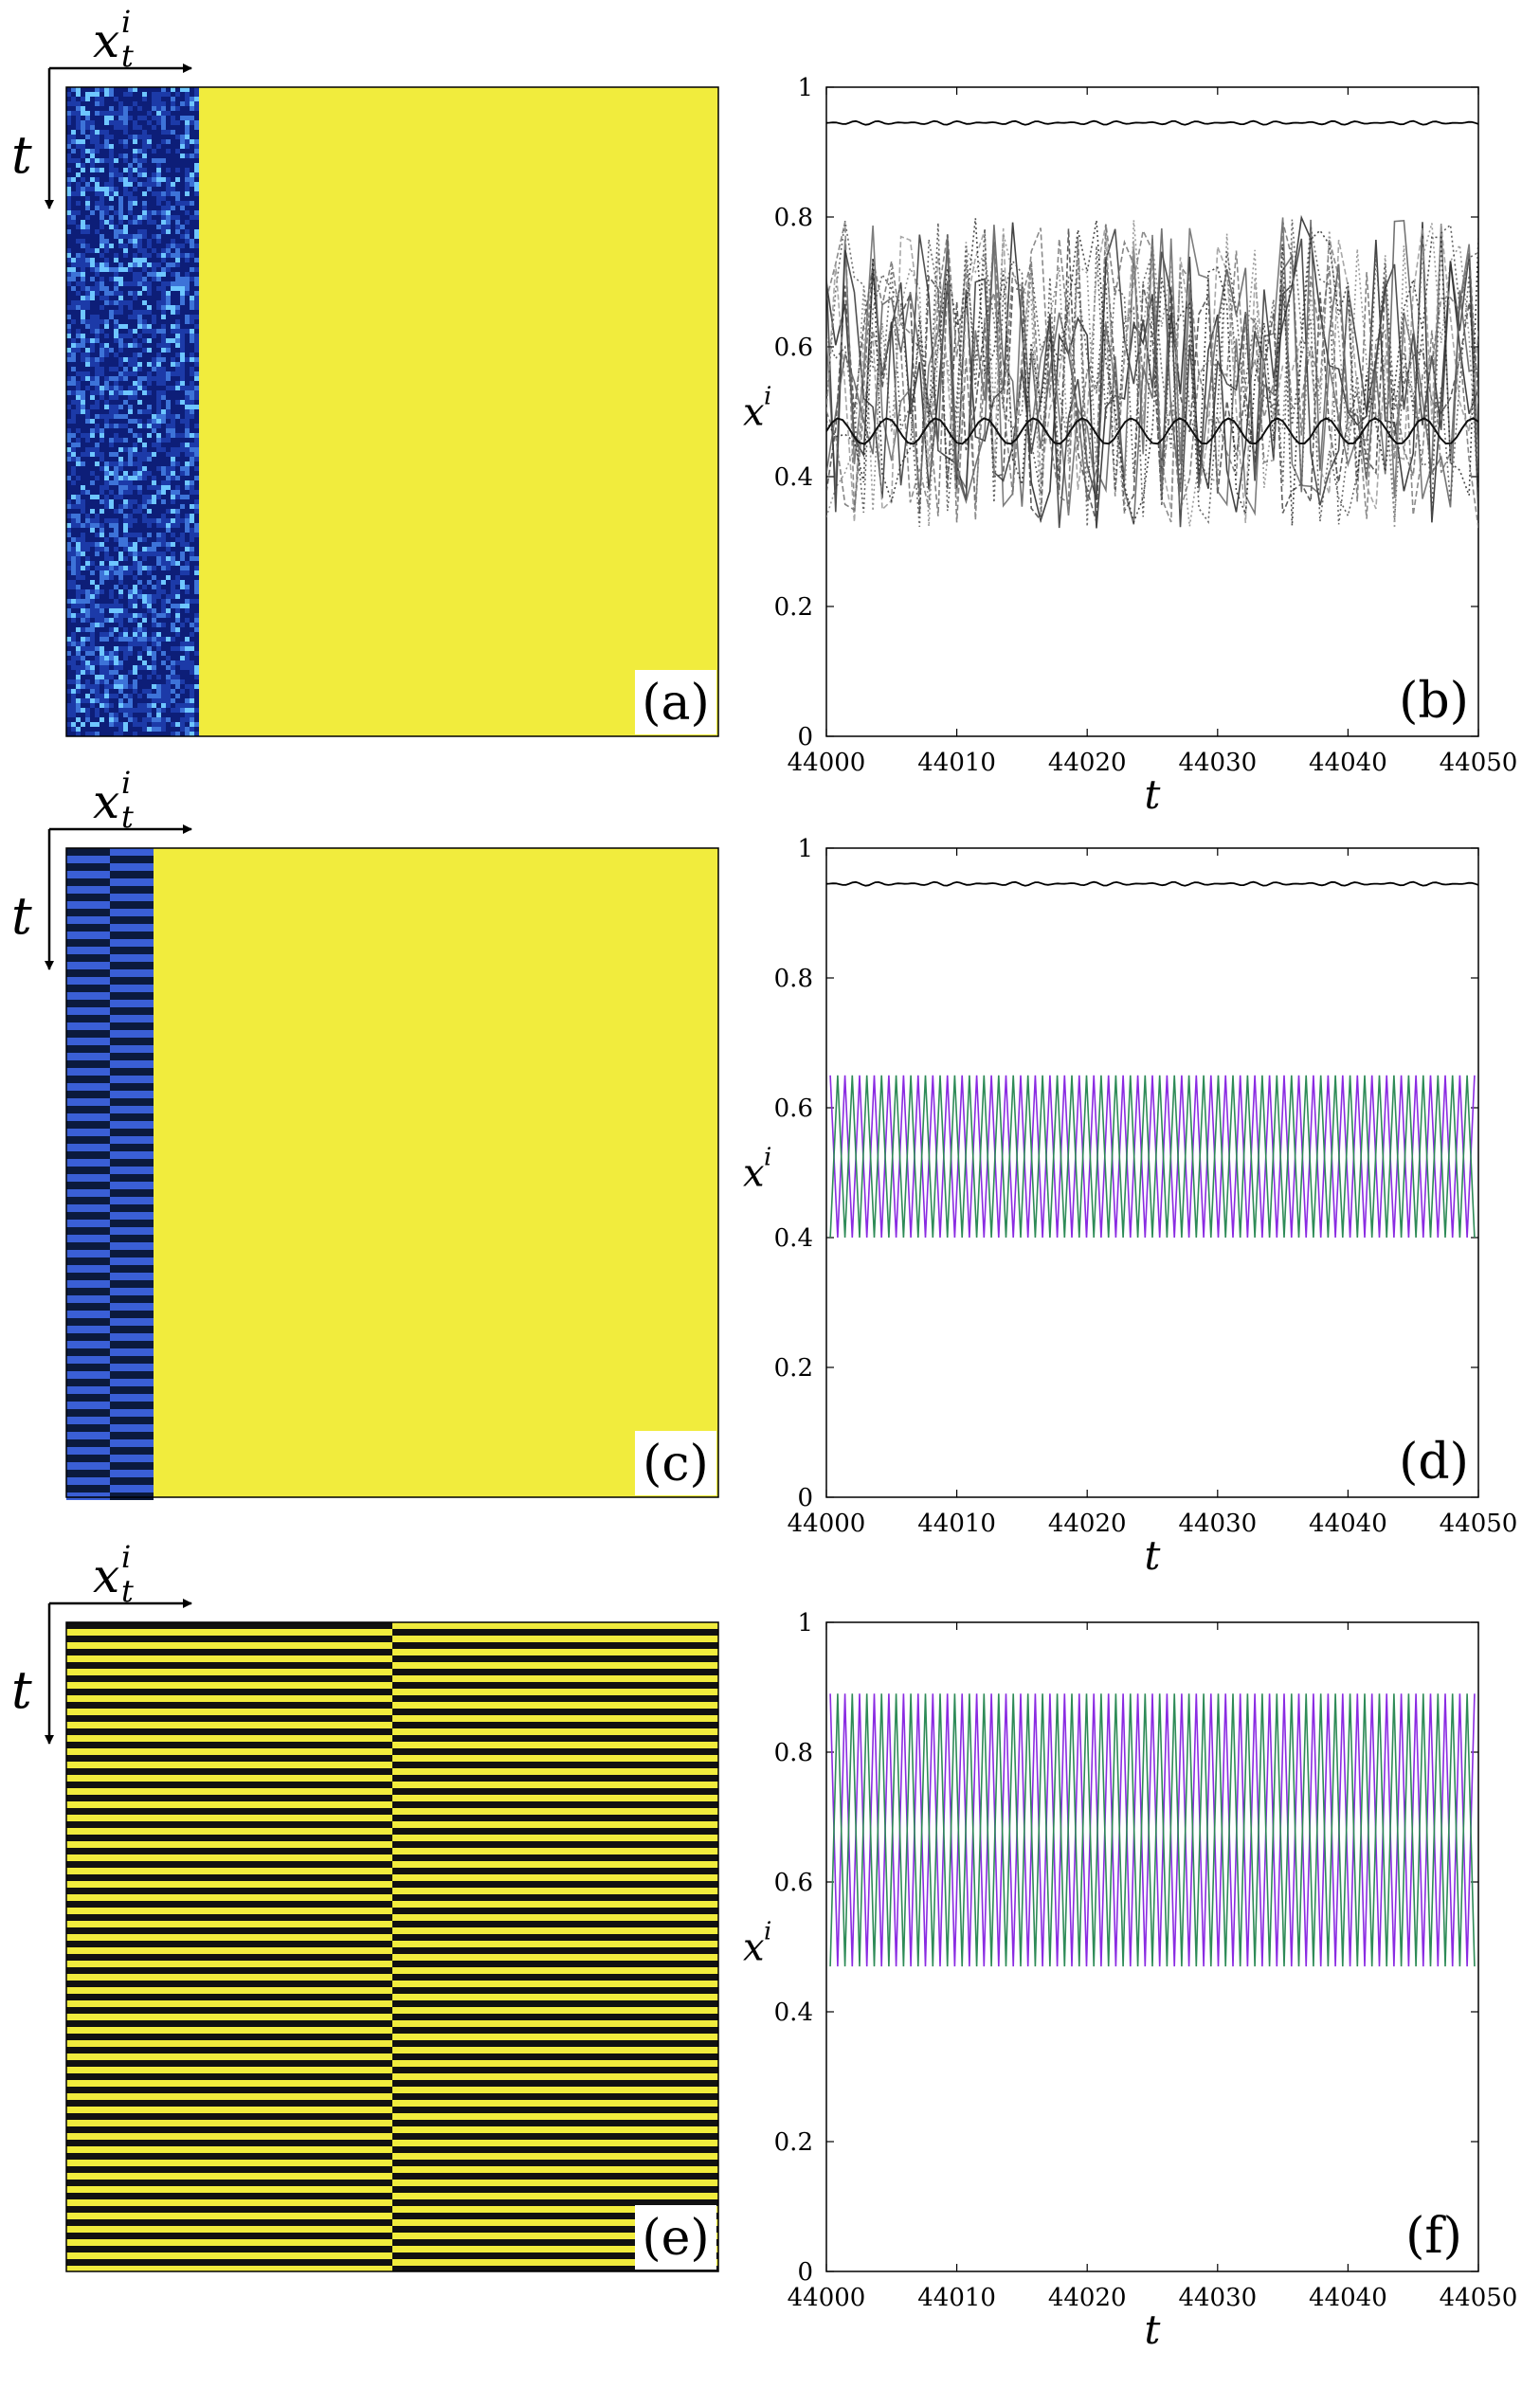 The image size is (1540, 2388). What do you see at coordinates (132, 1375) in the screenshot?
I see `stripe-dark` at bounding box center [132, 1375].